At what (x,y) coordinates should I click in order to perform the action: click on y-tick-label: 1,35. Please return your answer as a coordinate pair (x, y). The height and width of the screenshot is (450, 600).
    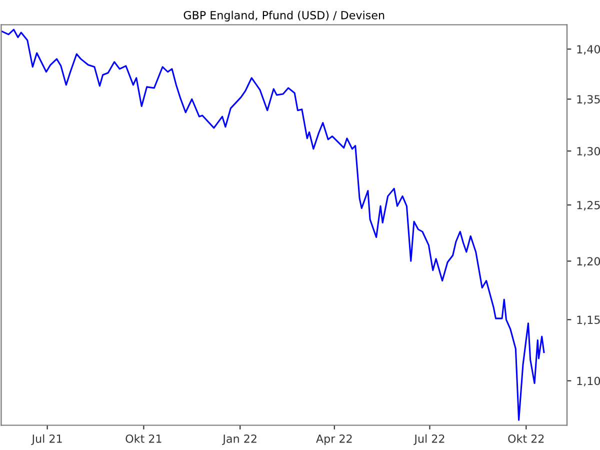
    Looking at the image, I should click on (588, 100).